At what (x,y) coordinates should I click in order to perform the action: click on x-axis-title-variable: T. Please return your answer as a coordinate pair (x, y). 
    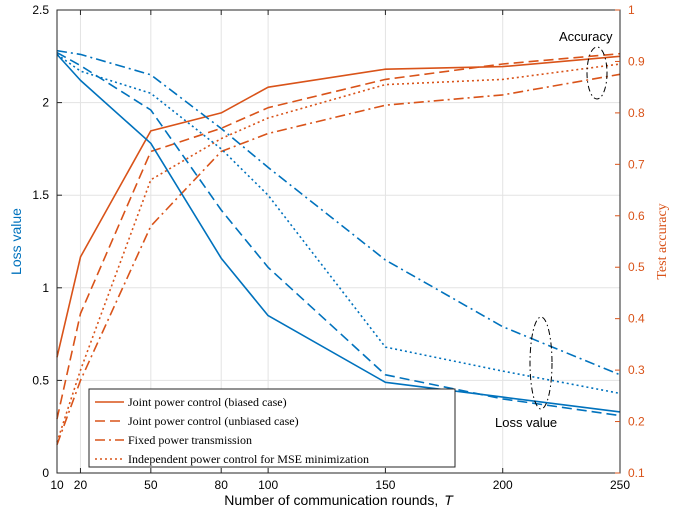
    Looking at the image, I should click on (449, 500).